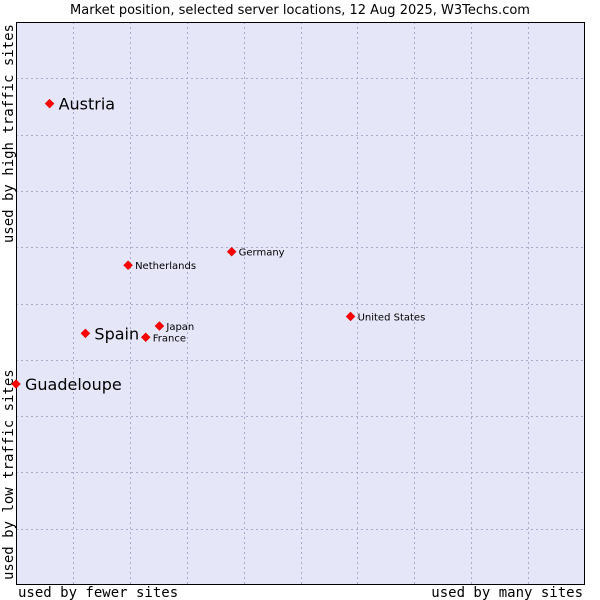 The width and height of the screenshot is (600, 600). What do you see at coordinates (128, 265) in the screenshot?
I see `marker-netherlands` at bounding box center [128, 265].